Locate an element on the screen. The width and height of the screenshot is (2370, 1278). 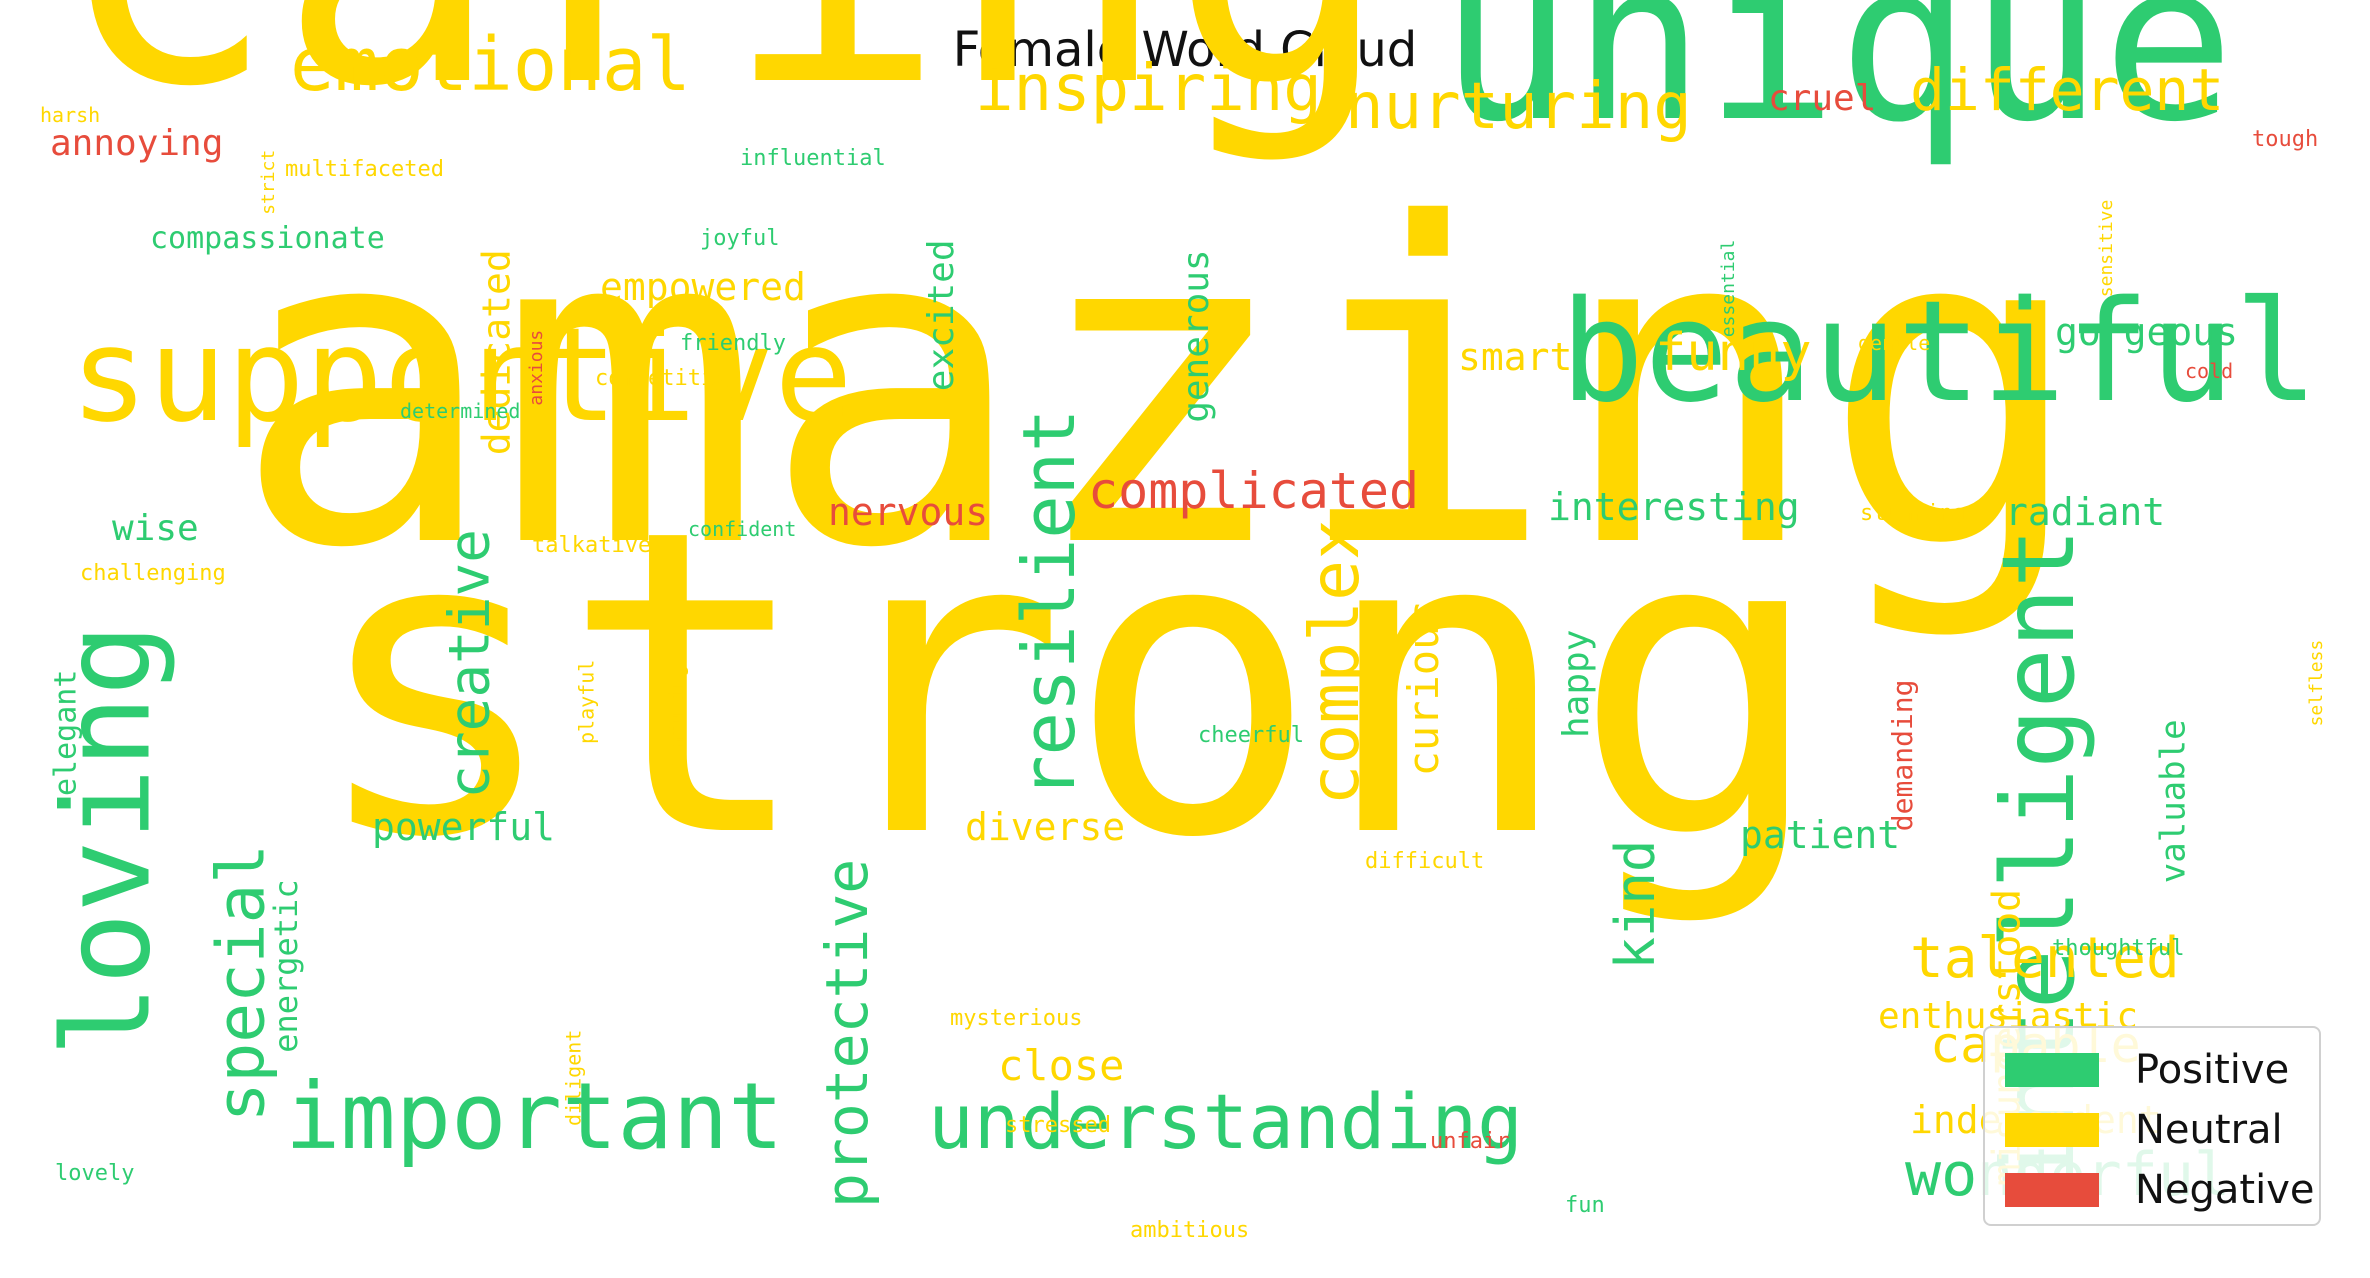
word-excited: excited is located at coordinates (941, 315).